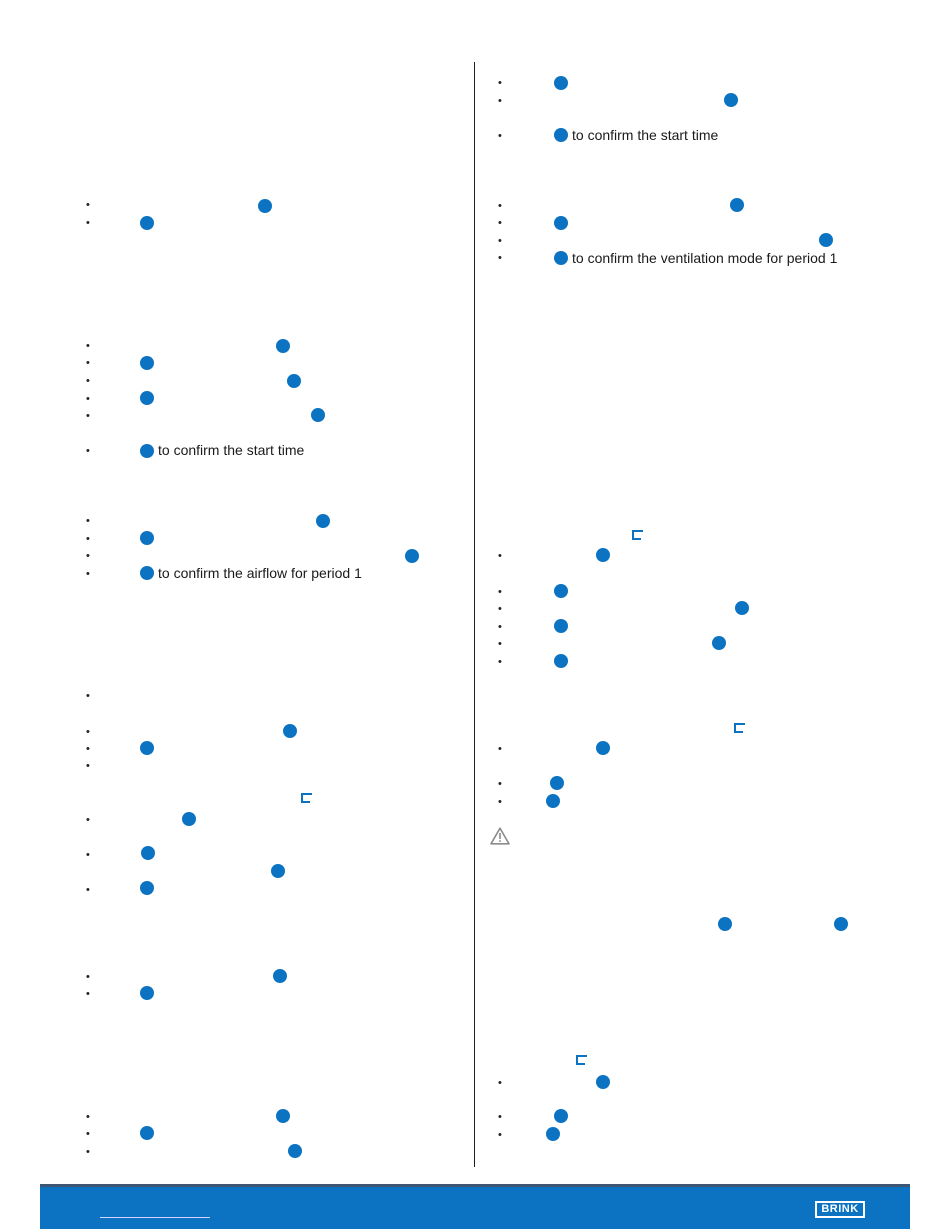 The image size is (950, 1229). I want to click on brink-logo: BRINK, so click(840, 1209).